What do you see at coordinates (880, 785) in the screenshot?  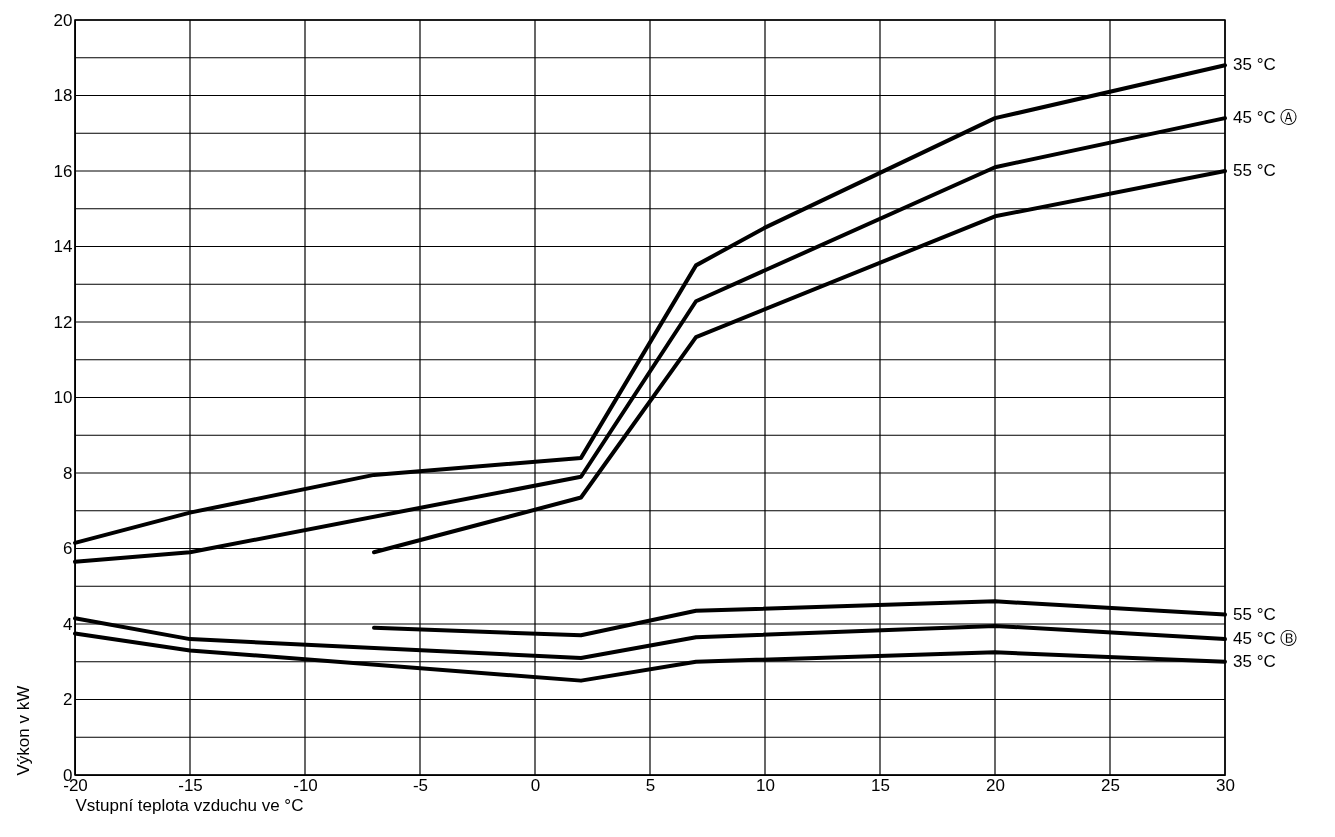 I see `x-tick-label: 15` at bounding box center [880, 785].